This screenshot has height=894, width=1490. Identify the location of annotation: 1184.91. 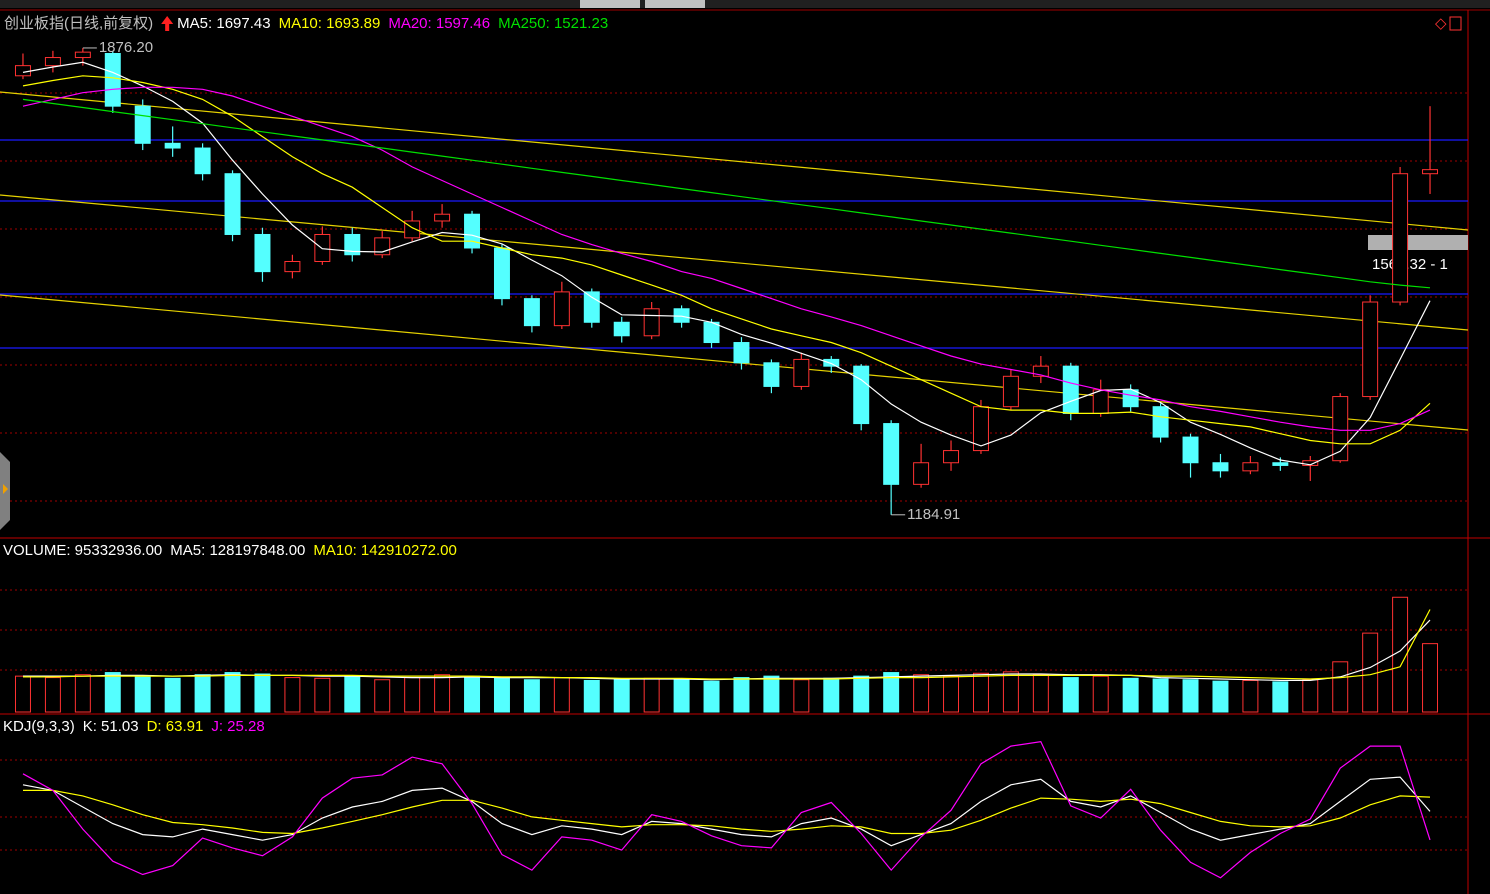
(933, 514).